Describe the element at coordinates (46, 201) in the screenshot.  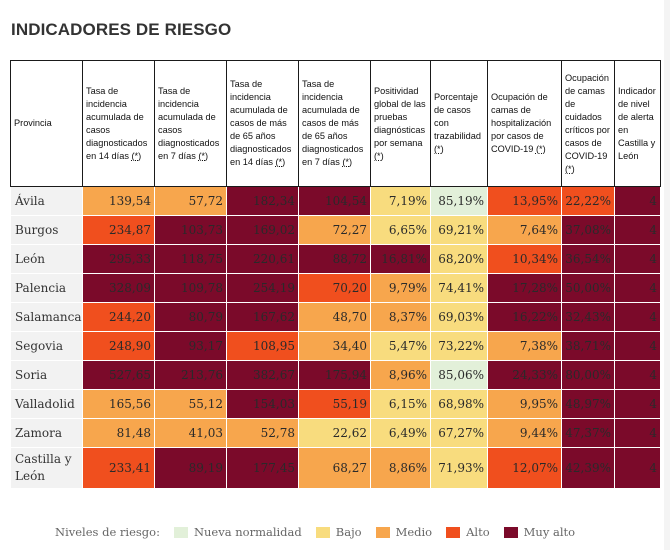
I see `province-cell: Ávila` at that location.